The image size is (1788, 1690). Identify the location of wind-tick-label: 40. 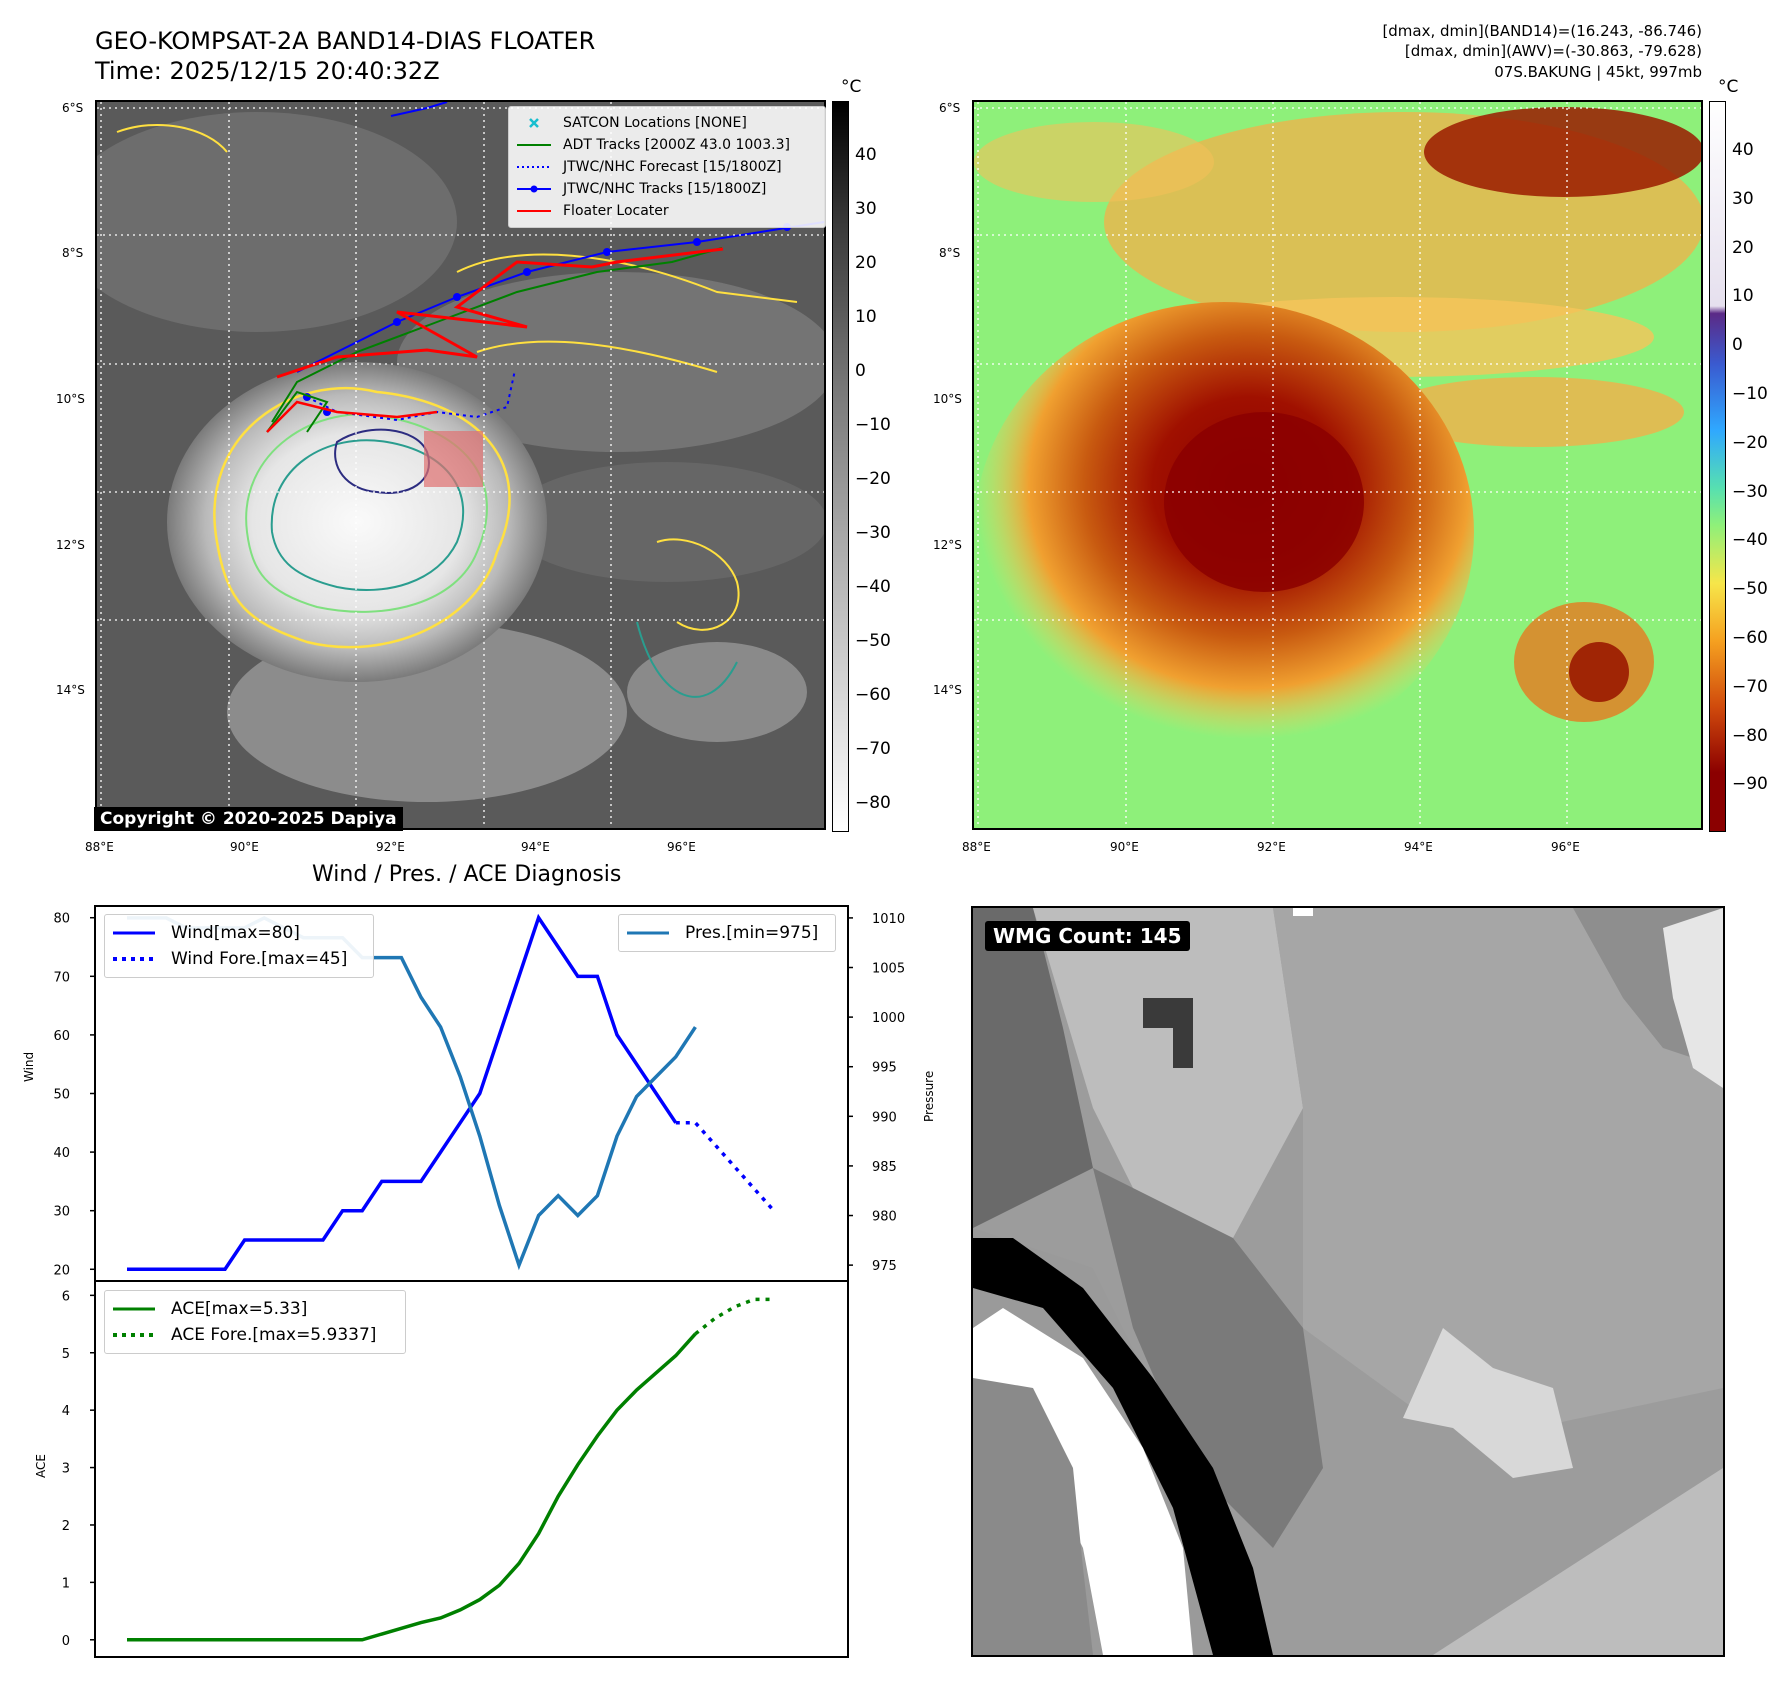
(61, 1153).